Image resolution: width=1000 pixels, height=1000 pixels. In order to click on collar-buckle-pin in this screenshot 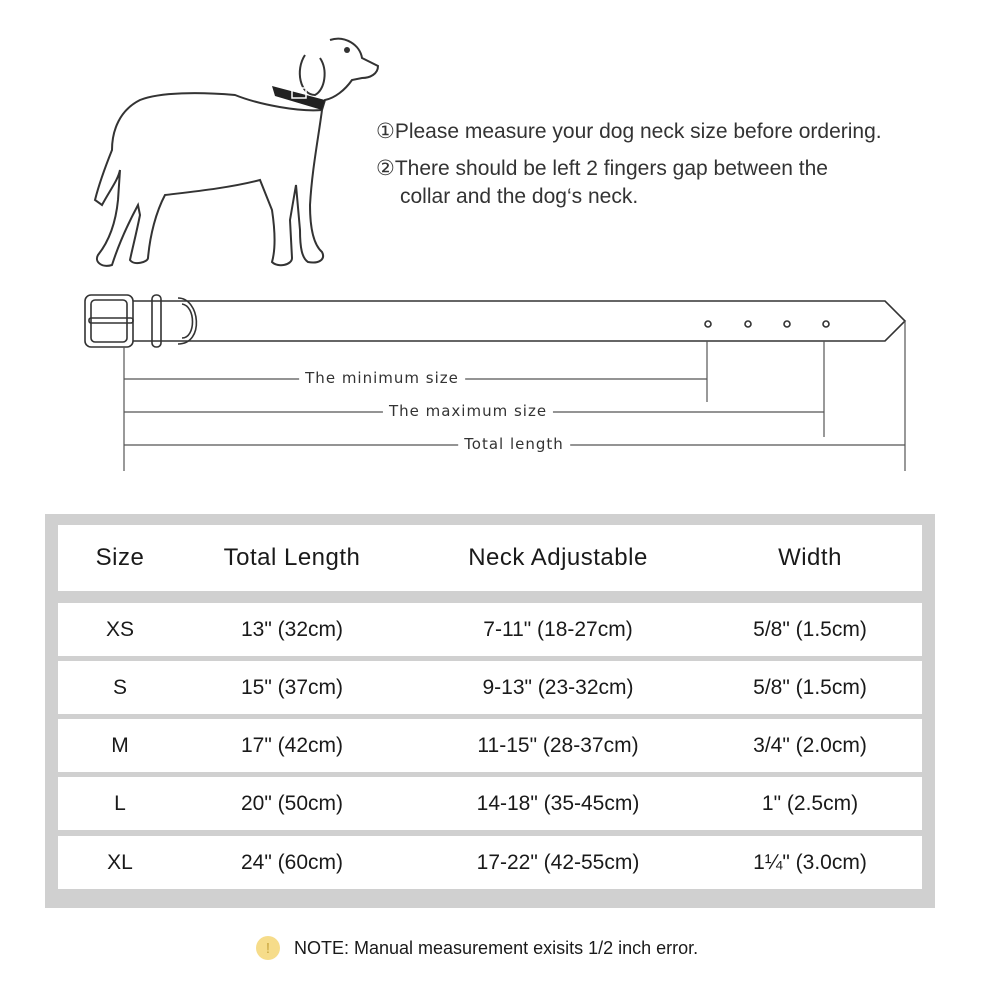, I will do `click(111, 320)`.